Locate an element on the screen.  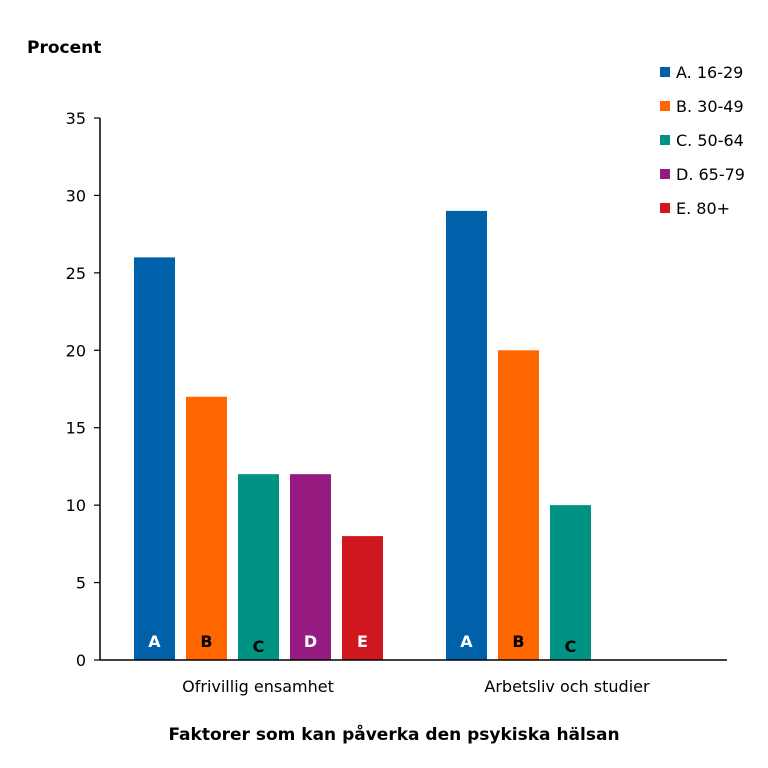
y-tick-label: 30 is located at coordinates (76, 195).